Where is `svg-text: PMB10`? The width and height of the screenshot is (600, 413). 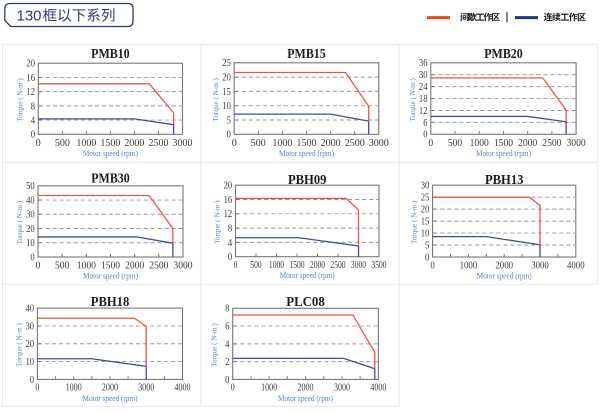
svg-text: PMB10 is located at coordinates (110, 53).